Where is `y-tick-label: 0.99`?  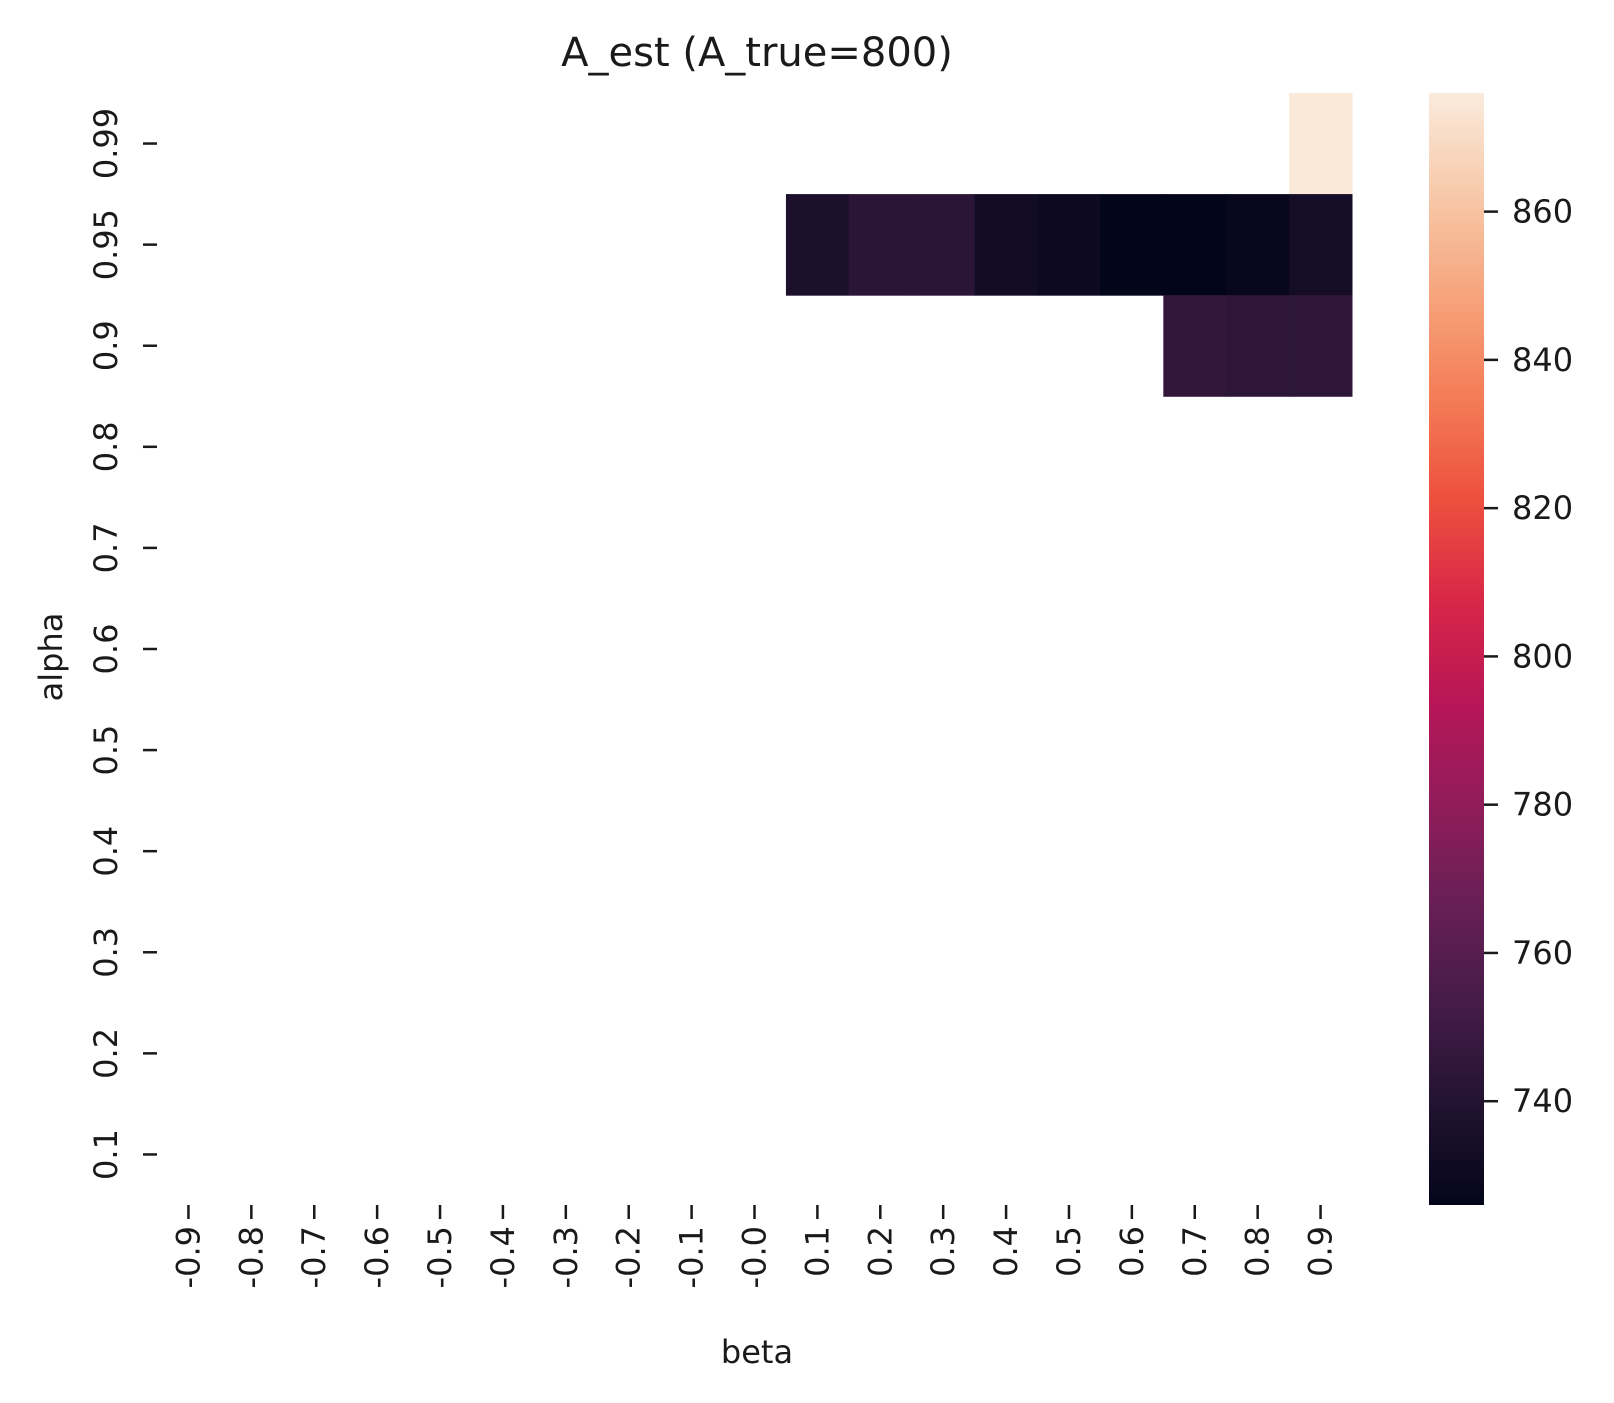 y-tick-label: 0.99 is located at coordinates (106, 143).